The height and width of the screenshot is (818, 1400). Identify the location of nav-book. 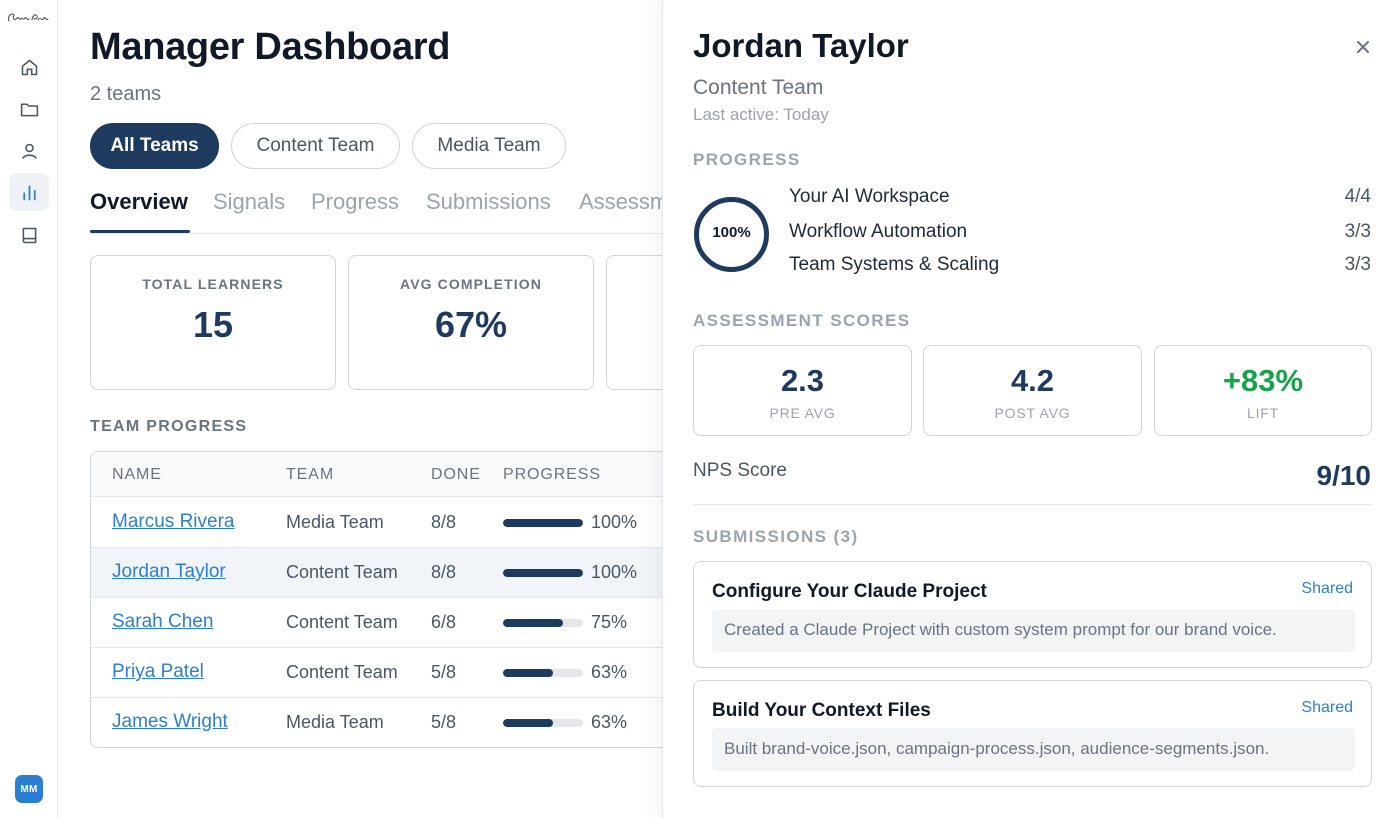
(29, 235).